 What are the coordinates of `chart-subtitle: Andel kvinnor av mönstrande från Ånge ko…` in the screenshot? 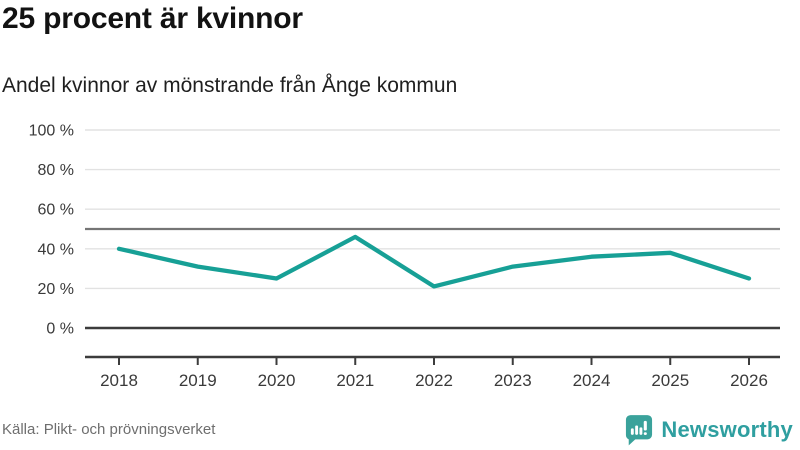 It's located at (230, 85).